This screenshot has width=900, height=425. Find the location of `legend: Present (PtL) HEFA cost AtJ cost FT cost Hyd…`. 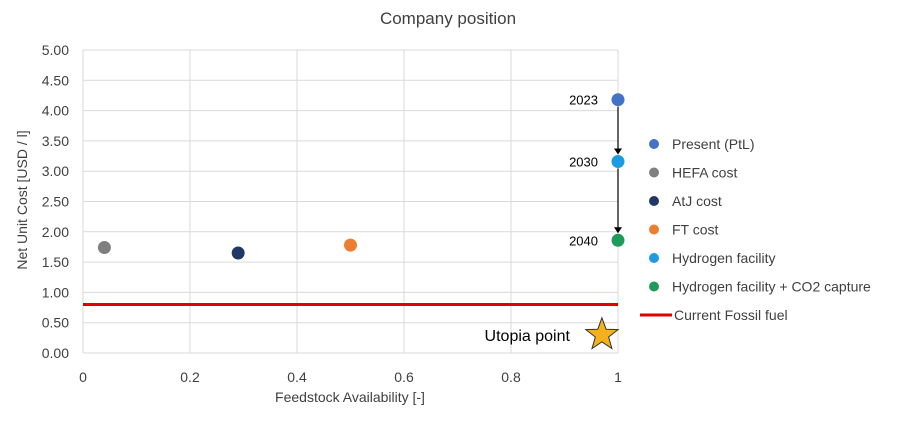

legend: Present (PtL) HEFA cost AtJ cost FT cost Hyd… is located at coordinates (755, 229).